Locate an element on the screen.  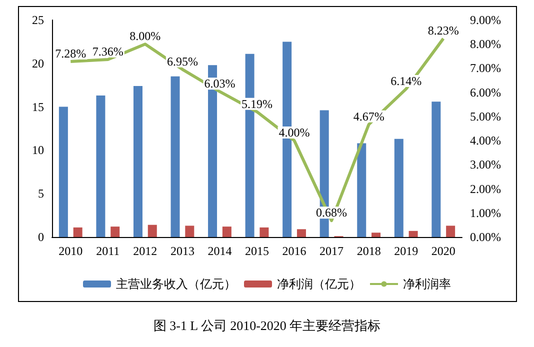
y-tick-label: 15 is located at coordinates (38, 107).